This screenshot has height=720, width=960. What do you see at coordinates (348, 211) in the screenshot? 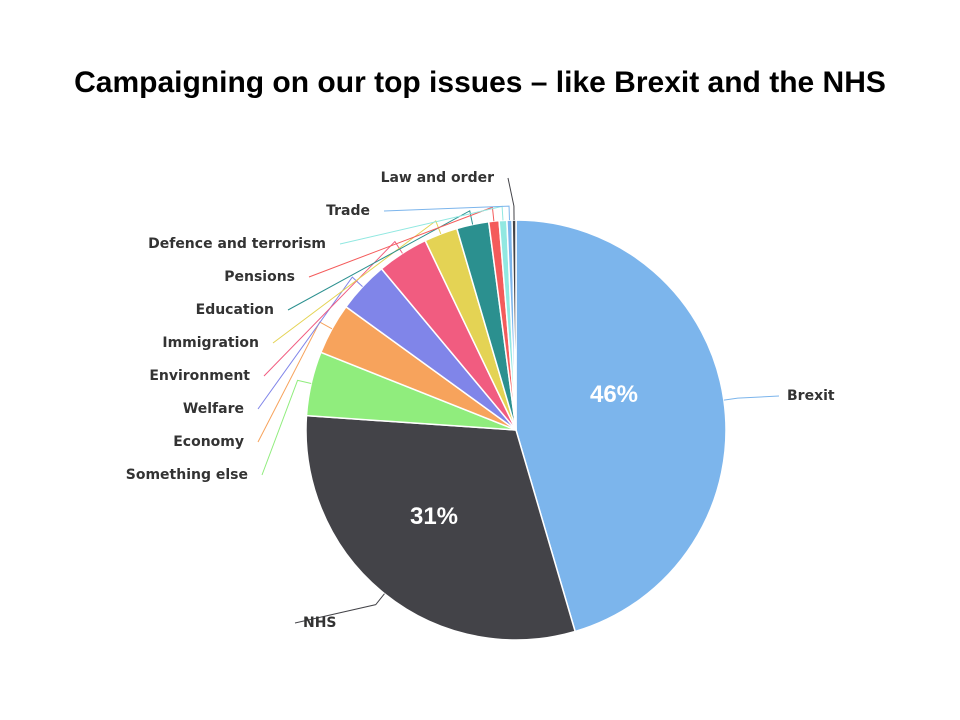
I see `slice-label-trade: Trade` at bounding box center [348, 211].